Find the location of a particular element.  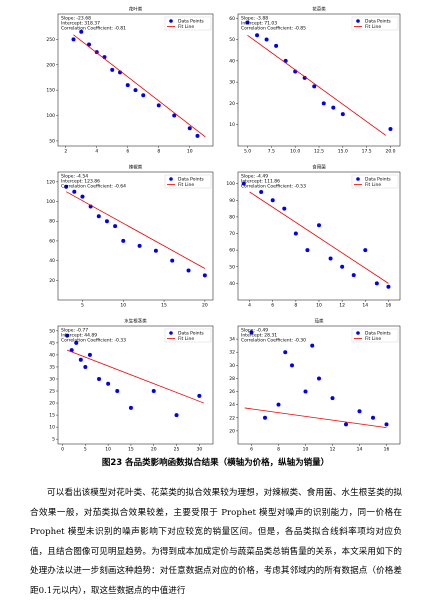

caption: 图23 各品类影响函数拟合结果（横轴为价格，纵轴为销量） is located at coordinates (215, 463).